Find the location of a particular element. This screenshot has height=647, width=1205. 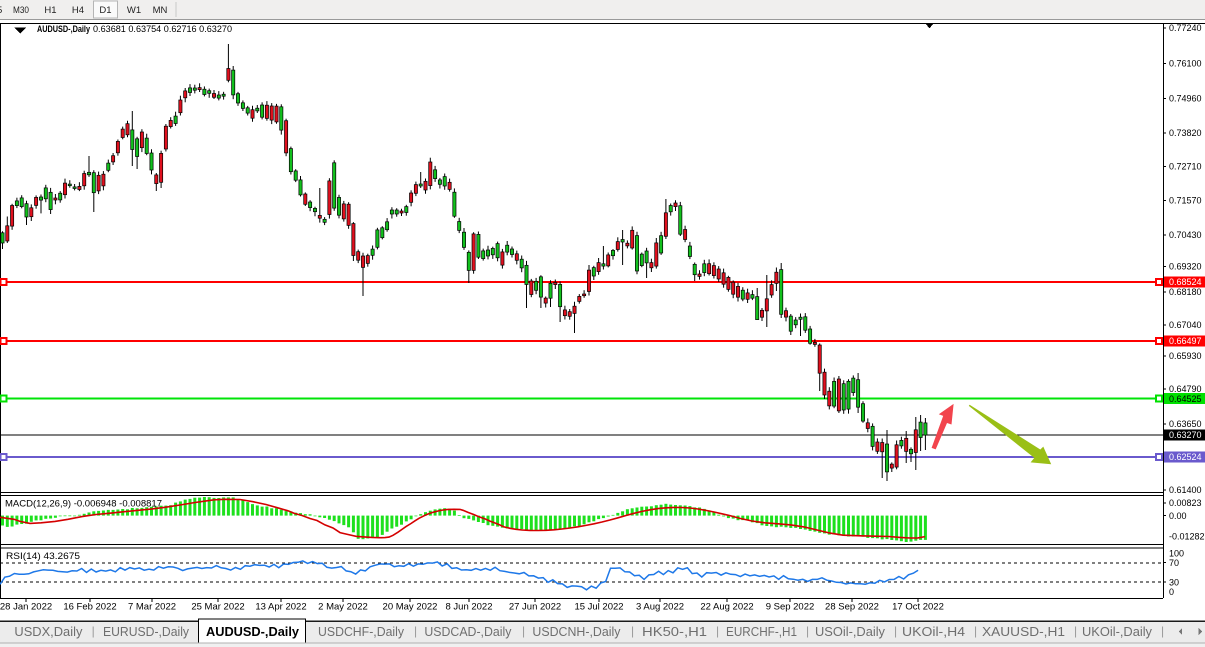

svg-text: 70 is located at coordinates (1174, 563).